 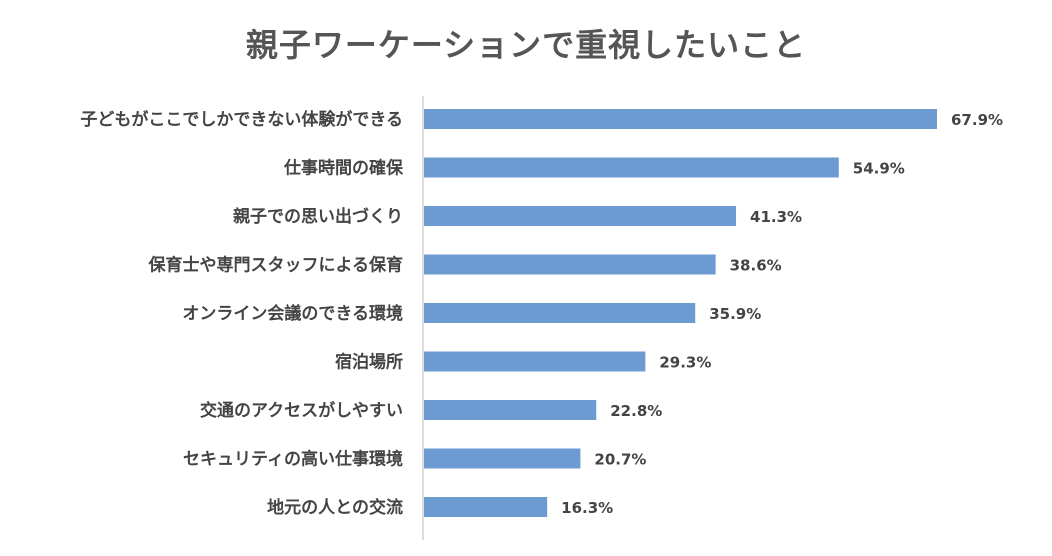 What do you see at coordinates (977, 120) in the screenshot?
I see `value-label: 67.9%` at bounding box center [977, 120].